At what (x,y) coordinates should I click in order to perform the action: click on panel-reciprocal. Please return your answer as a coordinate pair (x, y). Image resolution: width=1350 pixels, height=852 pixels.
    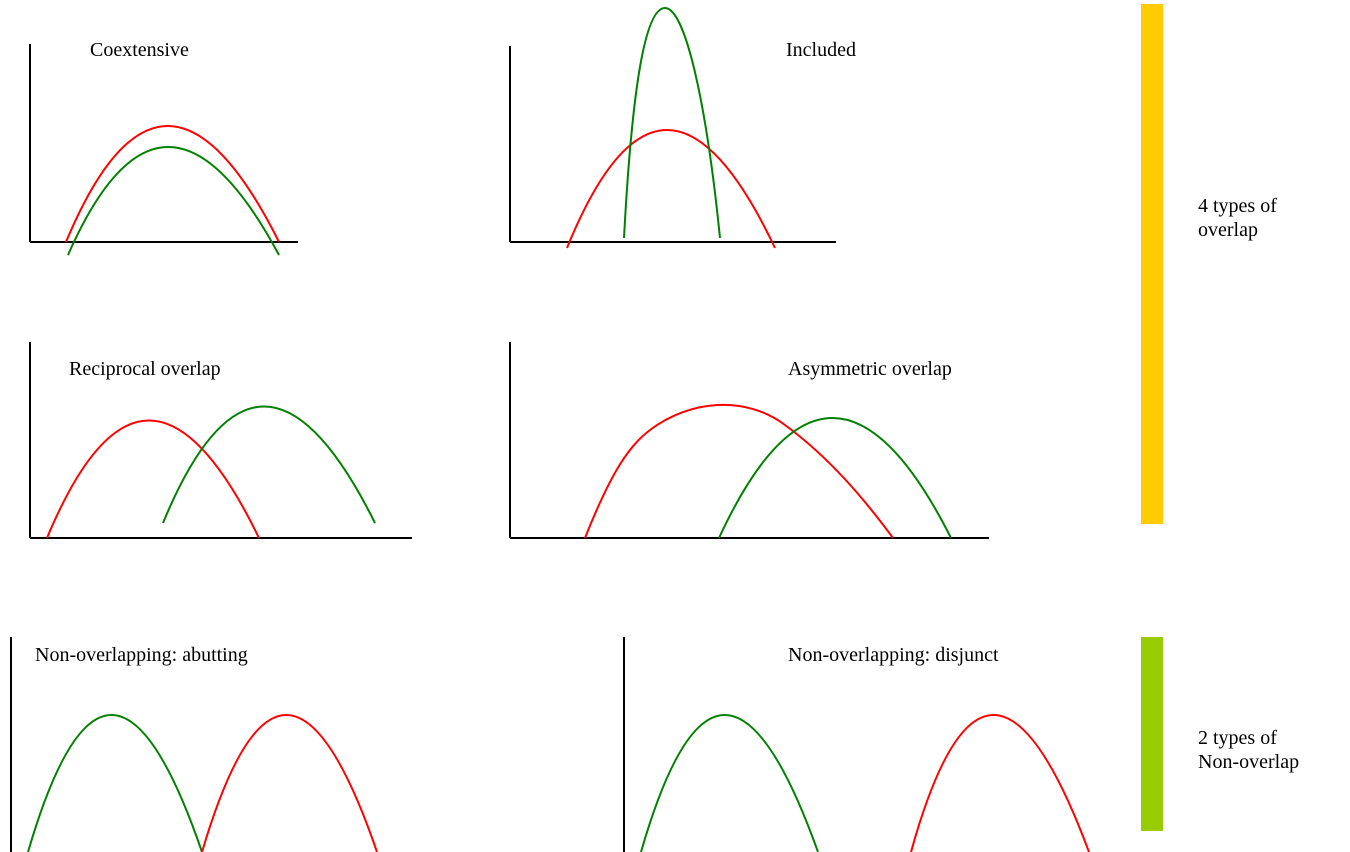
    Looking at the image, I should click on (220, 440).